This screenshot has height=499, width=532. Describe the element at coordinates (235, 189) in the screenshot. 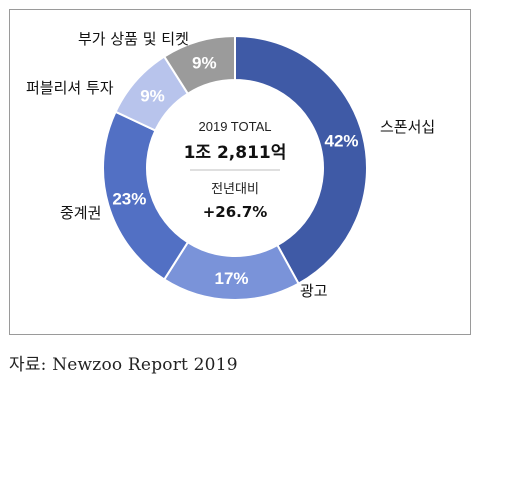

I see `center-growth-label: 전년대비` at that location.